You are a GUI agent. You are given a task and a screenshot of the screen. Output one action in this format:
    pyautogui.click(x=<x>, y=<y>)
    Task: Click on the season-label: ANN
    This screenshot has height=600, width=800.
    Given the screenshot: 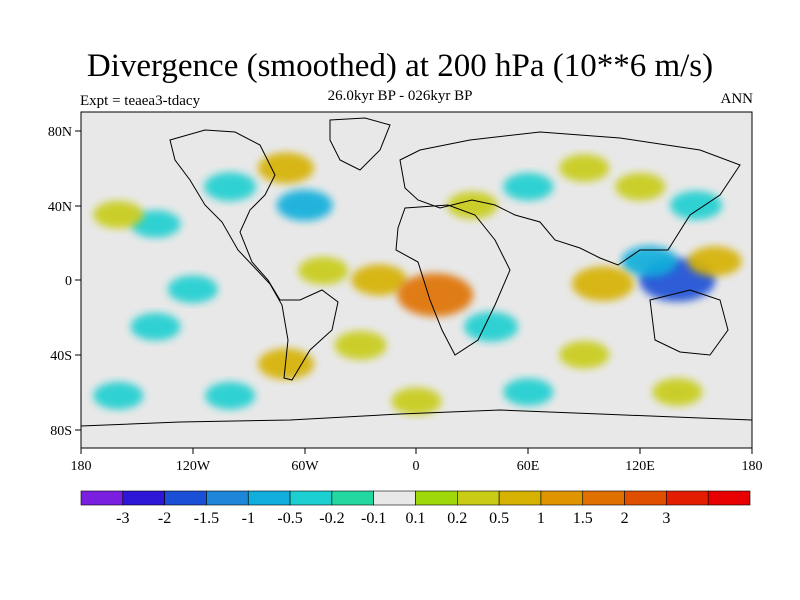 What is the action you would take?
    pyautogui.click(x=737, y=99)
    